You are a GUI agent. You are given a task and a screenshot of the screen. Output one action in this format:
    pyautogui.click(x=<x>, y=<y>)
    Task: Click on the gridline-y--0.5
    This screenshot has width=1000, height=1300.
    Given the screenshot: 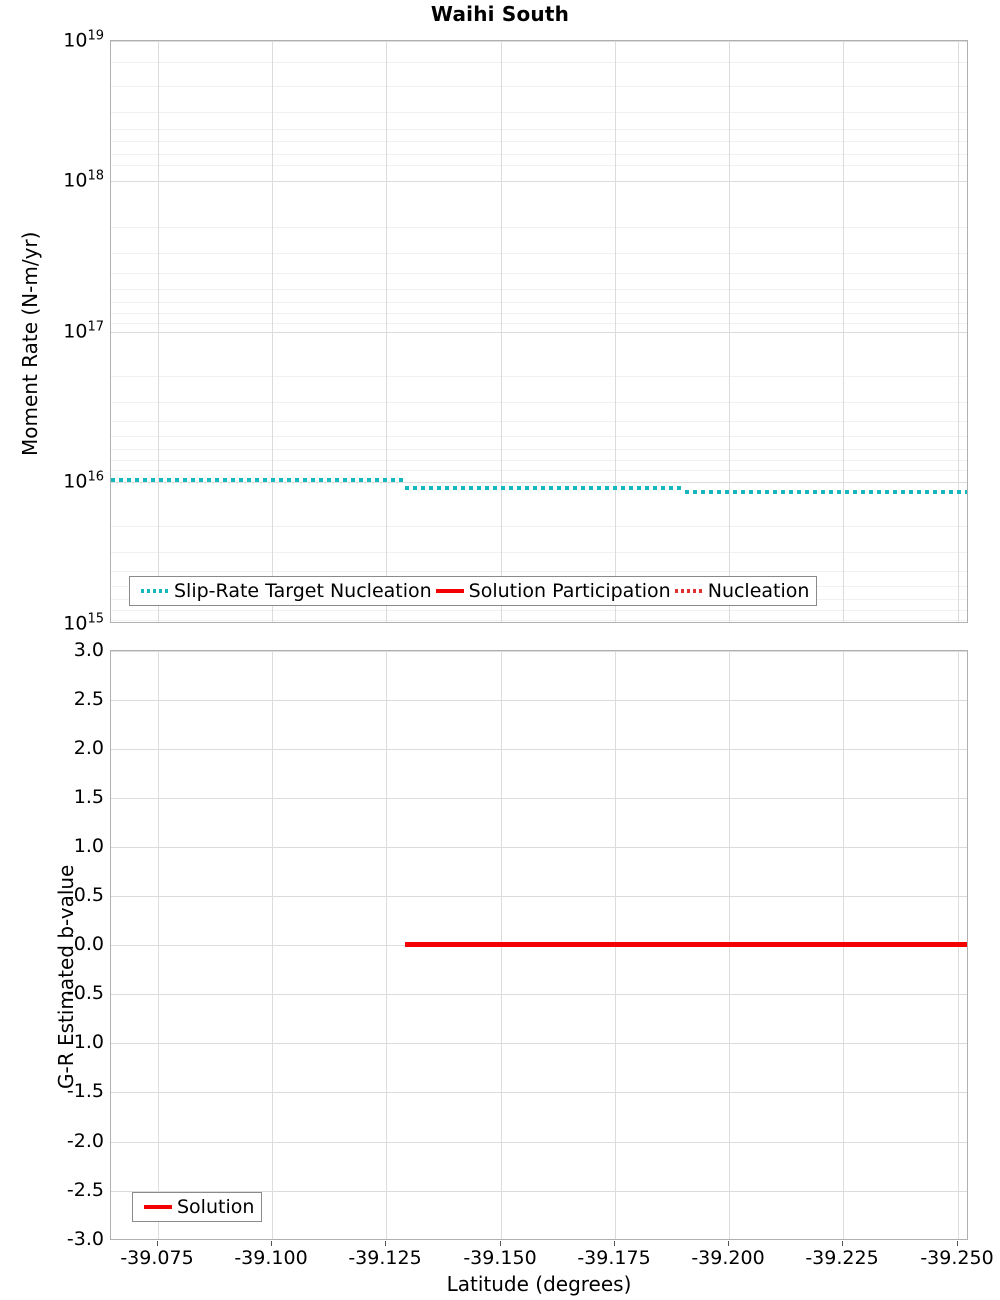 What is the action you would take?
    pyautogui.click(x=539, y=994)
    